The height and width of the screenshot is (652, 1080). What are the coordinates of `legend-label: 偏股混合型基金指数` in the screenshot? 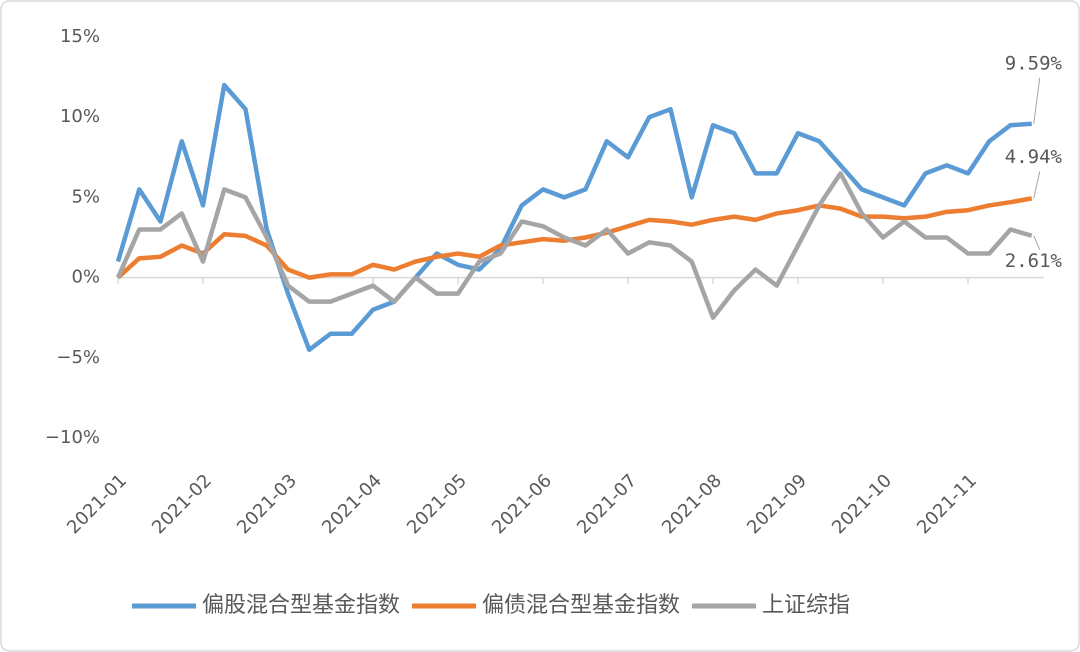 It's located at (301, 605).